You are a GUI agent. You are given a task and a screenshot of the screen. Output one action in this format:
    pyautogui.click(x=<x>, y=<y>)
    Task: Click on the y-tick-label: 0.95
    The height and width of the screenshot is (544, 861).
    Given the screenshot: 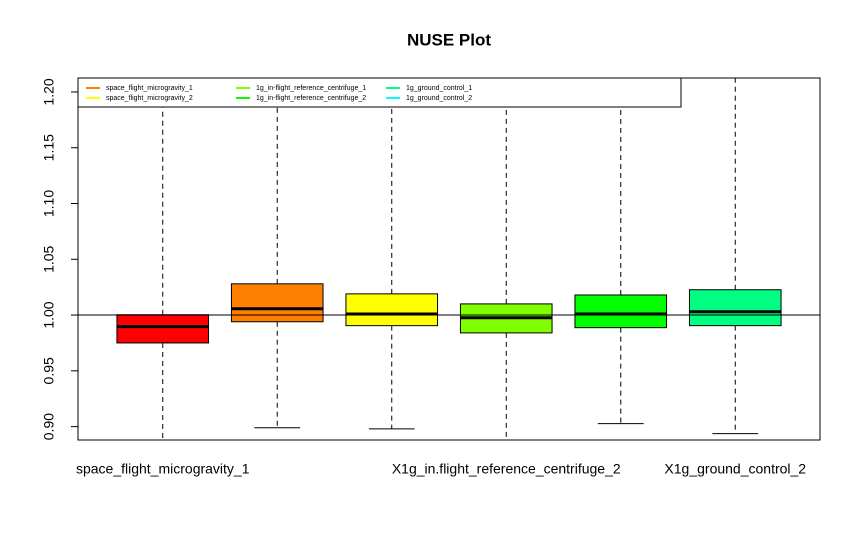 What is the action you would take?
    pyautogui.click(x=49, y=370)
    